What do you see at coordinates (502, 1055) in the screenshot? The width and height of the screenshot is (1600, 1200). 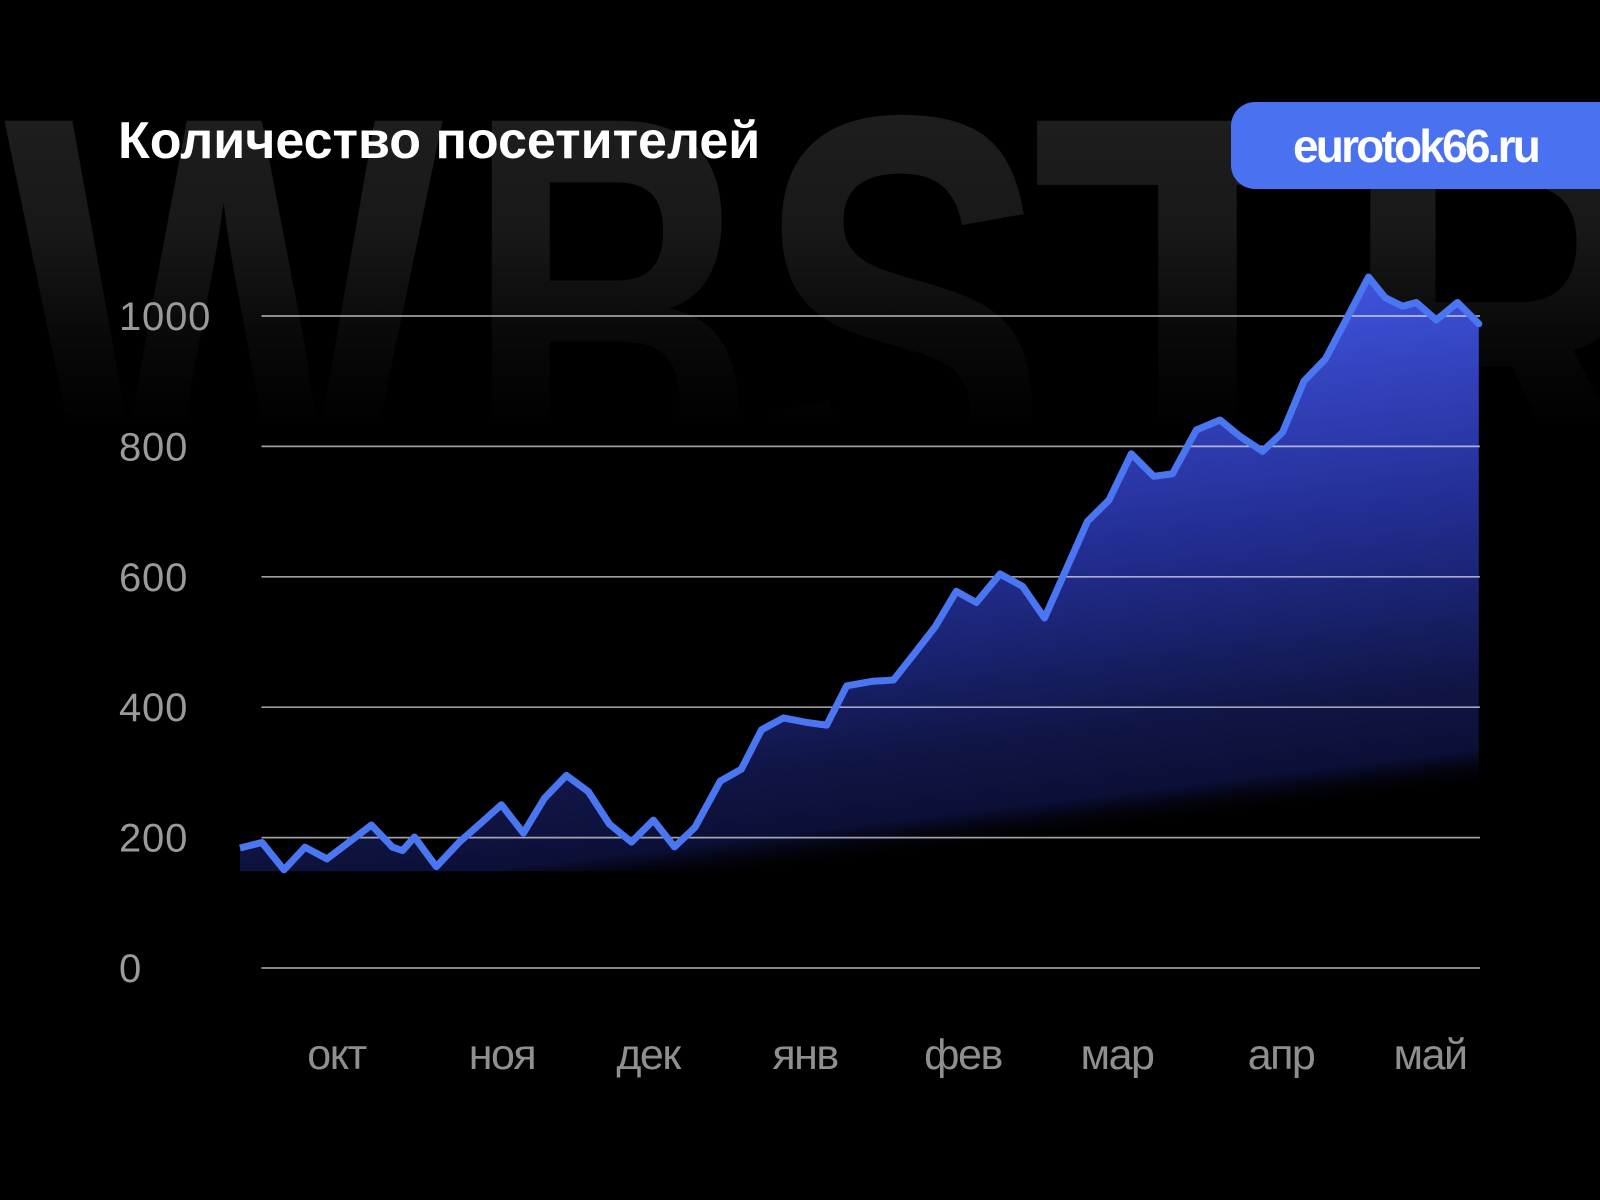 I see `svg-text: ноя` at bounding box center [502, 1055].